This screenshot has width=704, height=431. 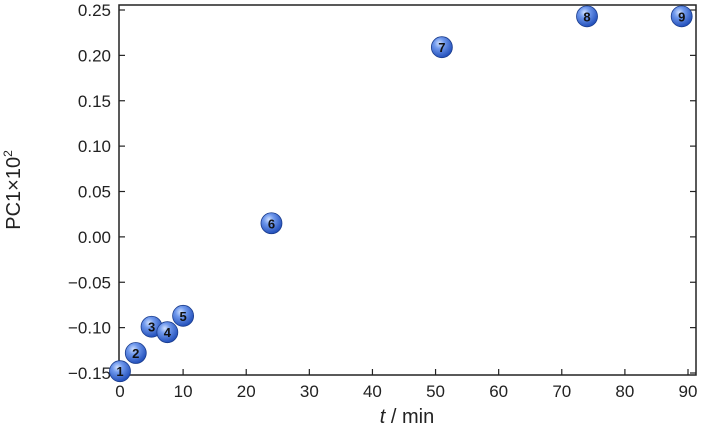 I want to click on point-label: 7, so click(x=441, y=47).